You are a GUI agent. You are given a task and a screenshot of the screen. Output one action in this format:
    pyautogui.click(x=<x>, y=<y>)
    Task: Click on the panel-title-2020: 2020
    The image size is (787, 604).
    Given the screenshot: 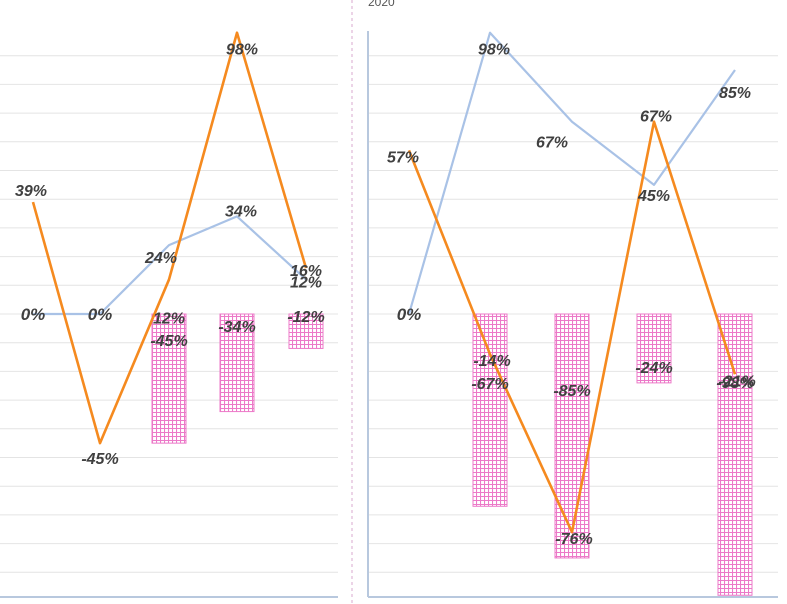 What is the action you would take?
    pyautogui.click(x=381, y=4)
    